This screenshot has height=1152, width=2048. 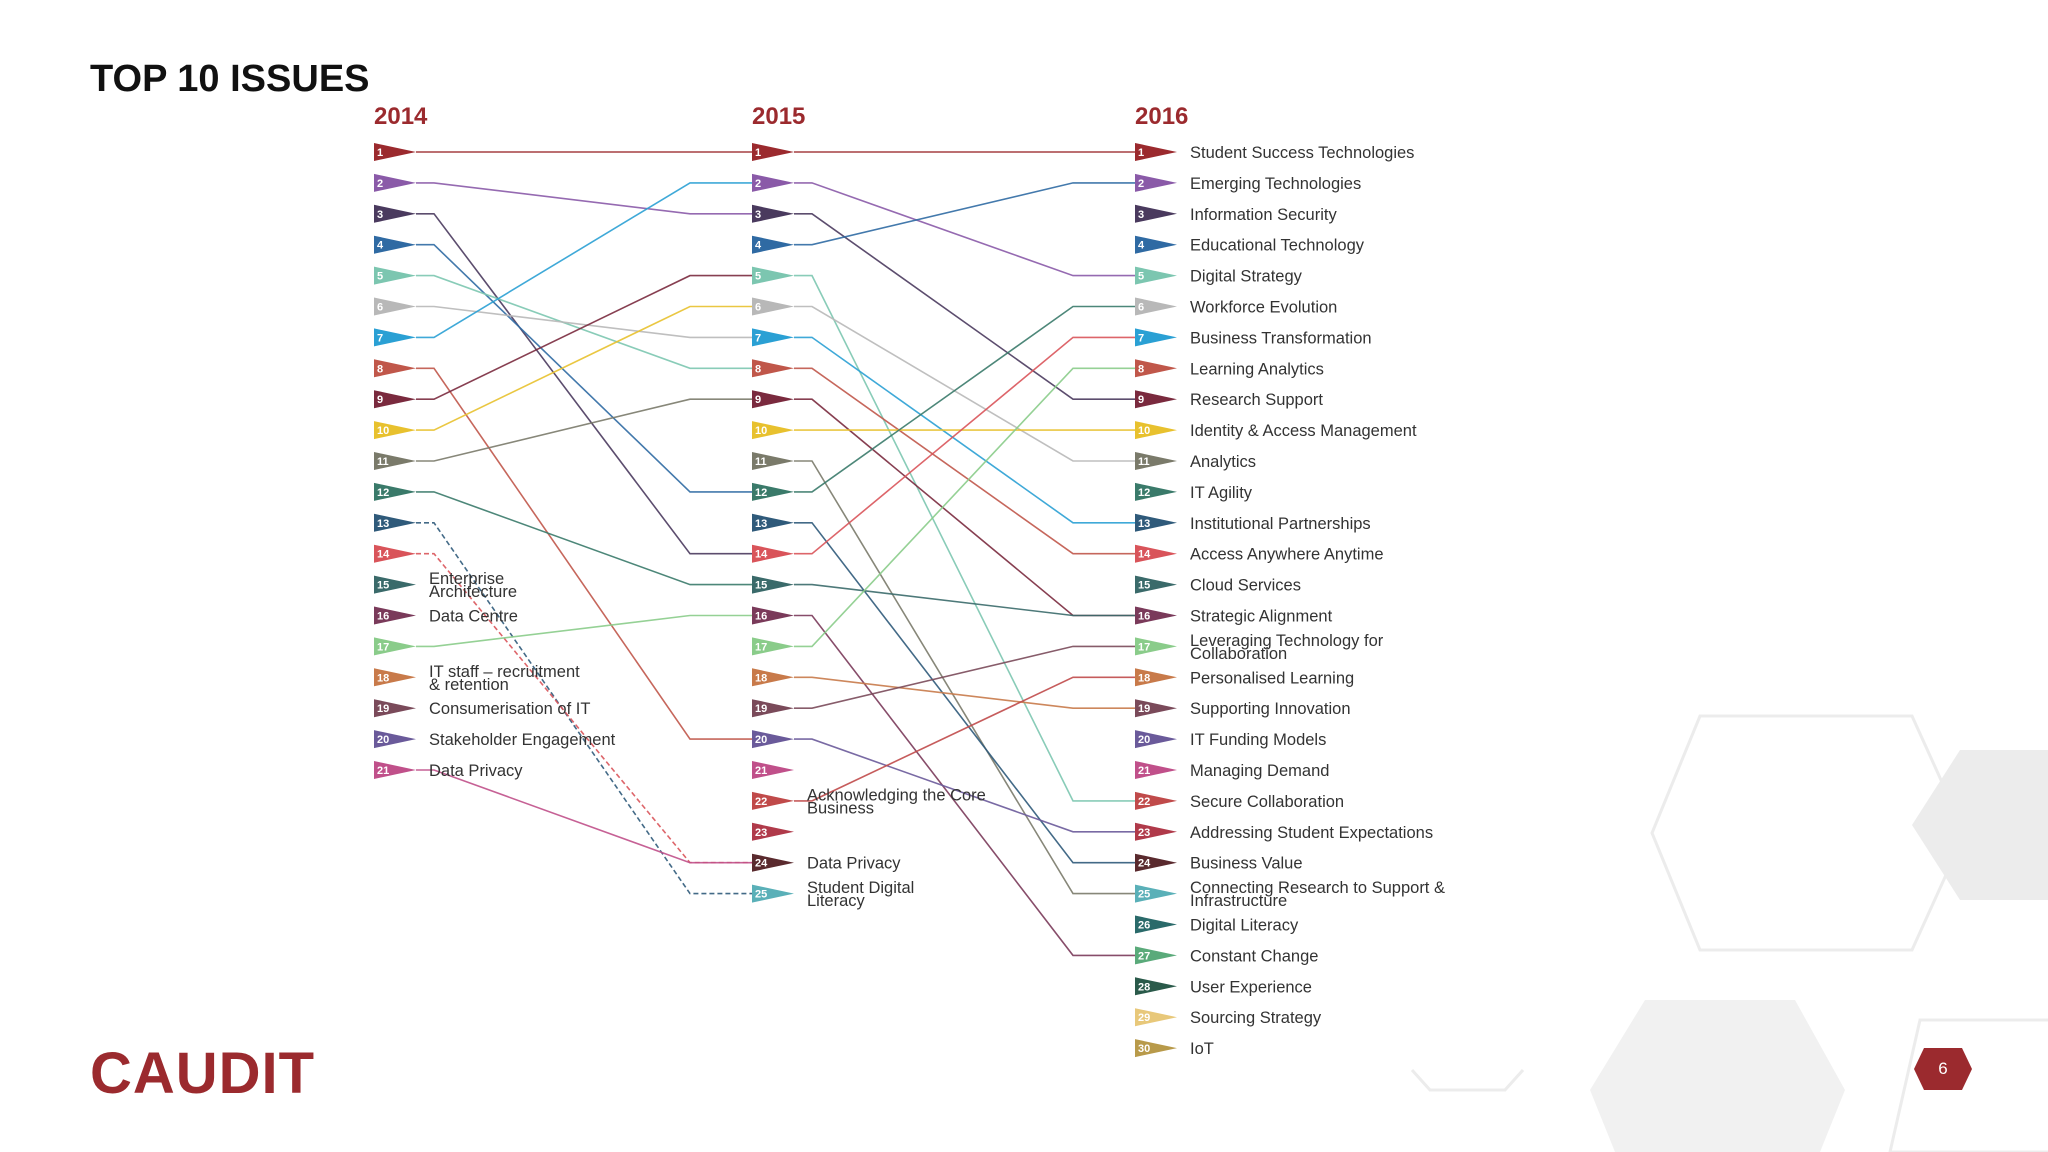 What do you see at coordinates (761, 771) in the screenshot?
I see `rank-number: 21` at bounding box center [761, 771].